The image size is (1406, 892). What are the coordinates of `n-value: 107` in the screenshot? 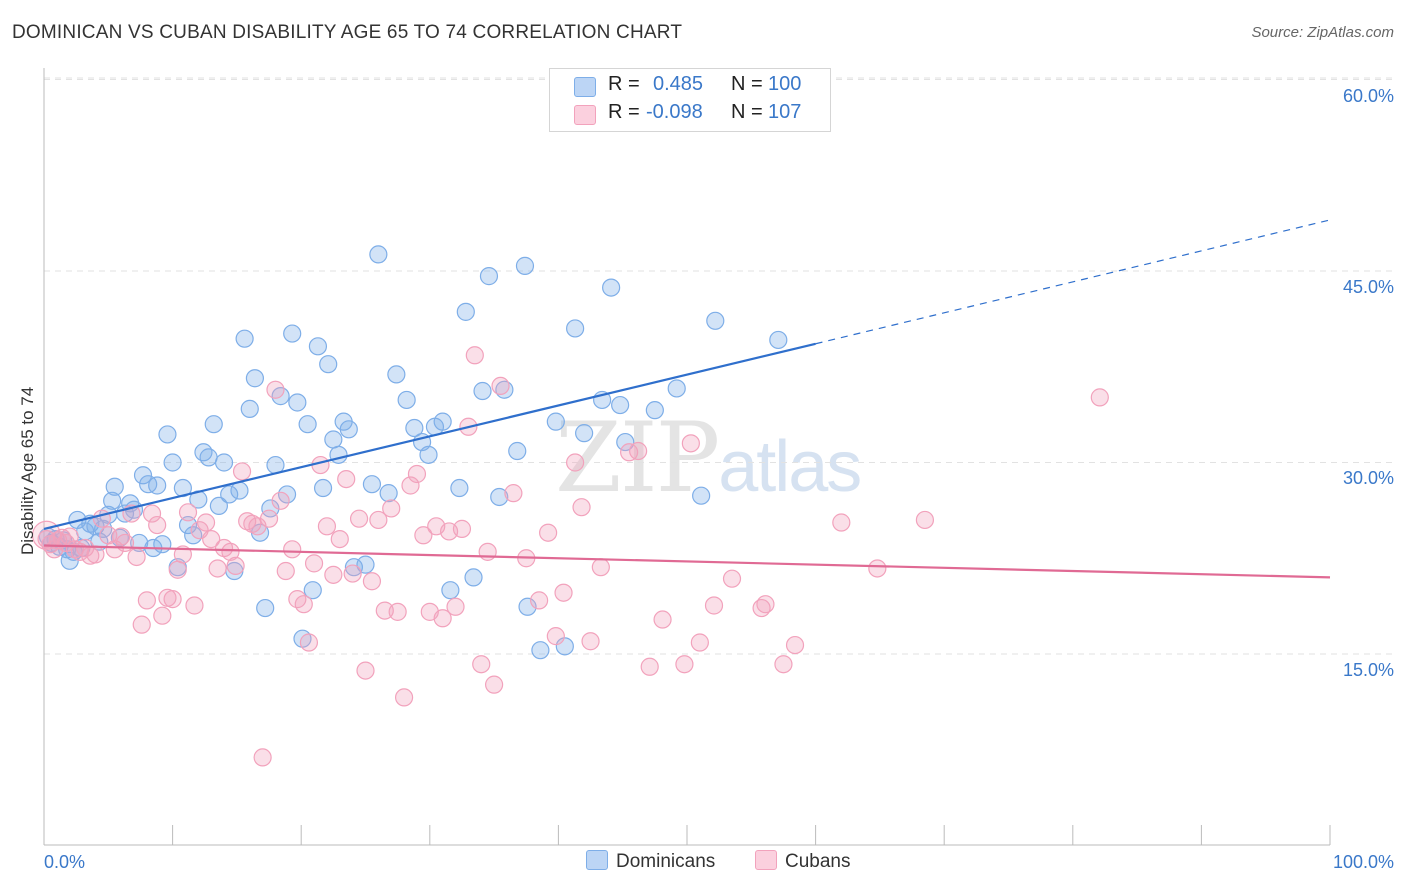 It's located at (785, 112).